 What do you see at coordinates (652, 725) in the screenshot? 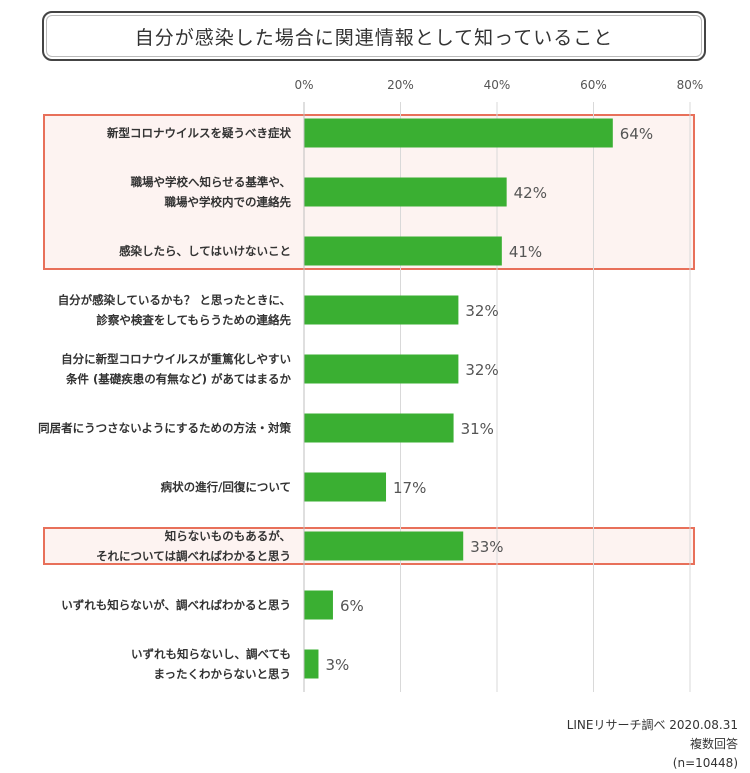
I see `source-label: LINEリサーチ調べ 2020.08.31` at bounding box center [652, 725].